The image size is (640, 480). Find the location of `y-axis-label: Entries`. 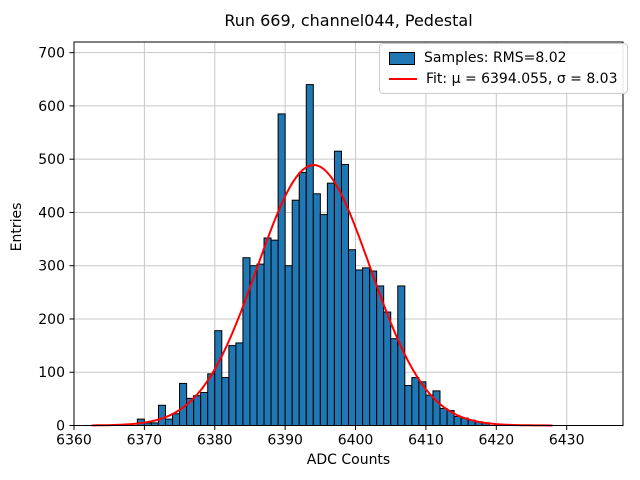

y-axis-label: Entries is located at coordinates (17, 227).